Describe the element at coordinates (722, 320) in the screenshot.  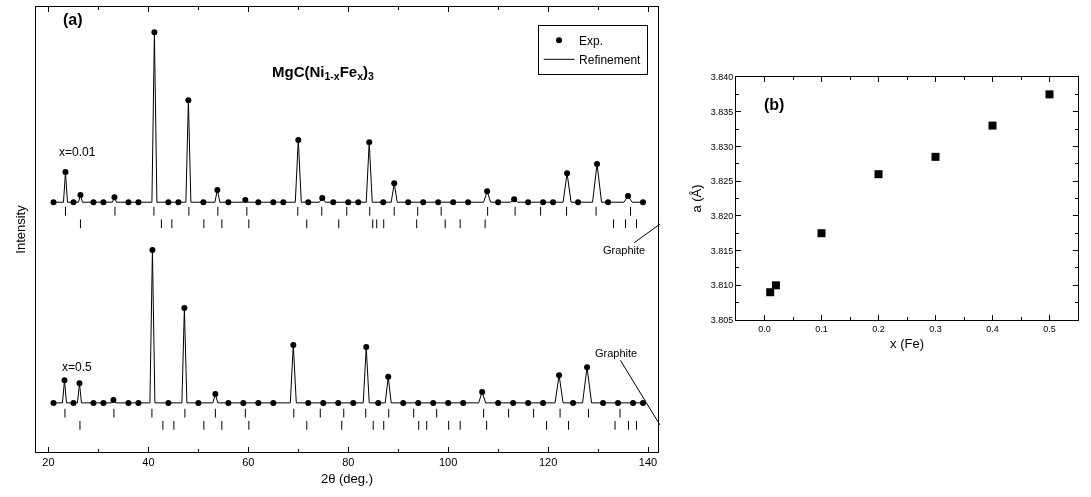
I see `y-tick-label: 3.805` at that location.